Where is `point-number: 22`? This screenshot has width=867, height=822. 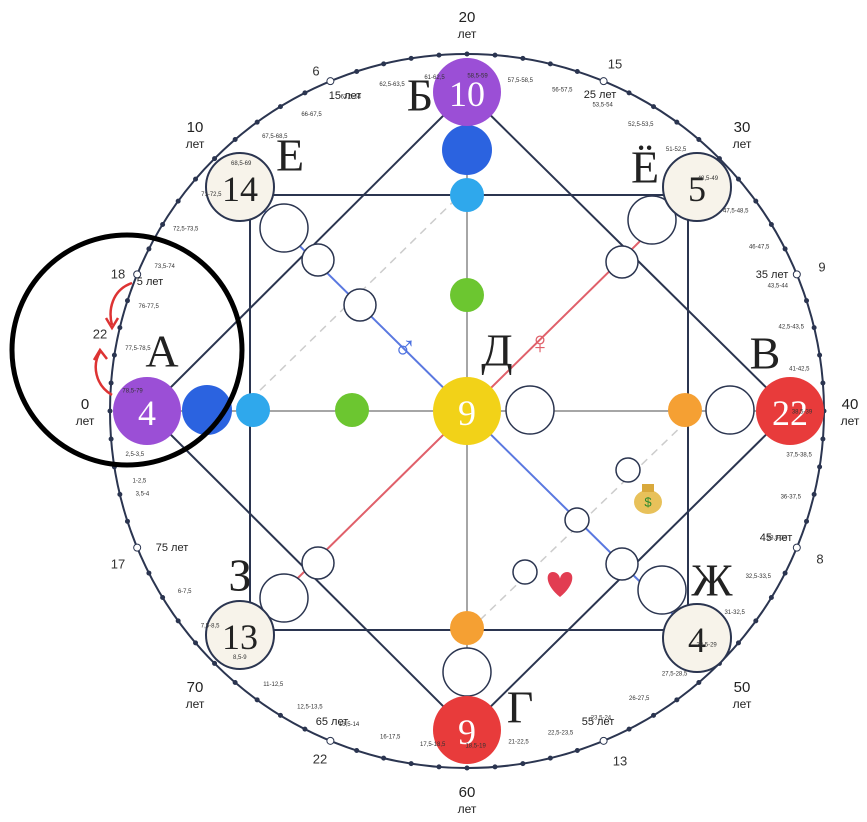 point-number: 22 is located at coordinates (790, 413).